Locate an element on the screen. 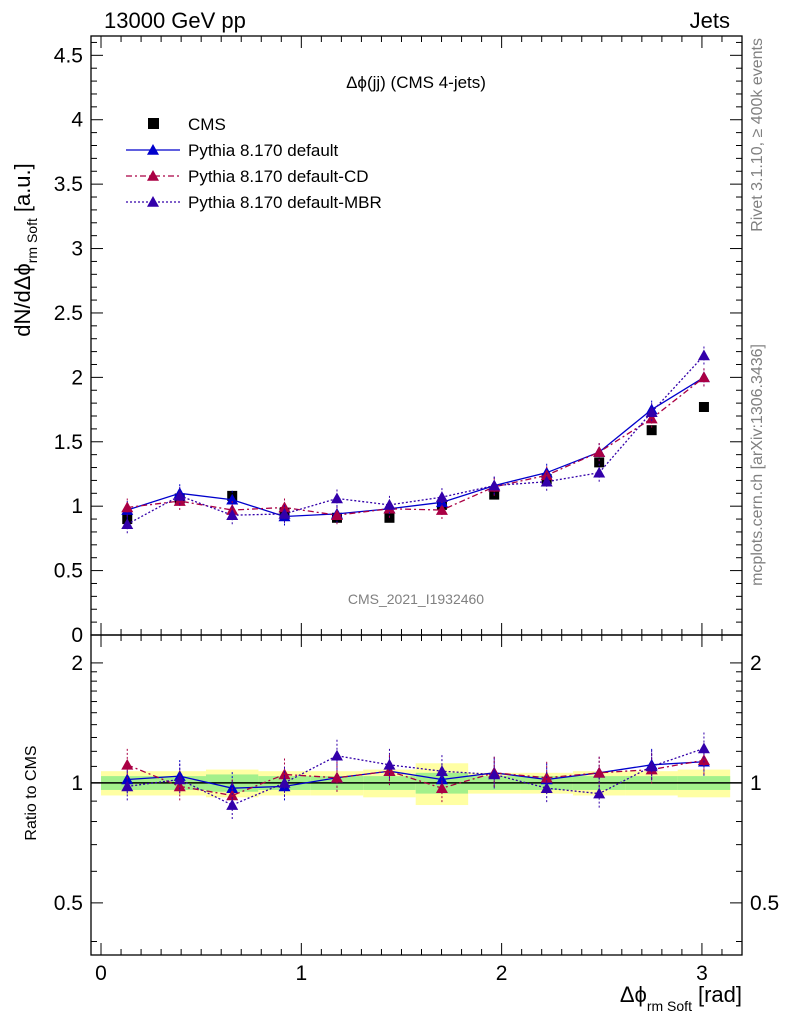  ratio-series is located at coordinates (415, 777).